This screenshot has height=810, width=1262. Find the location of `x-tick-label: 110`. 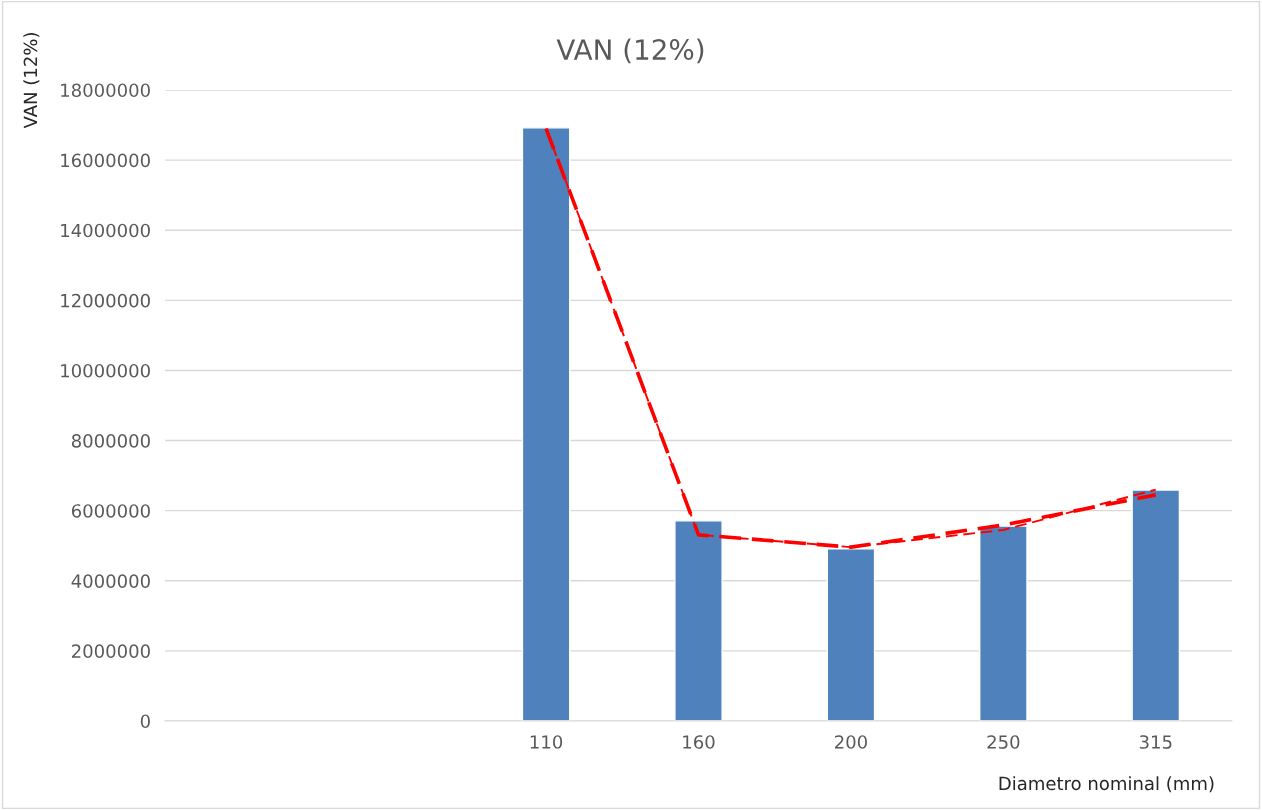

x-tick-label: 110 is located at coordinates (546, 742).